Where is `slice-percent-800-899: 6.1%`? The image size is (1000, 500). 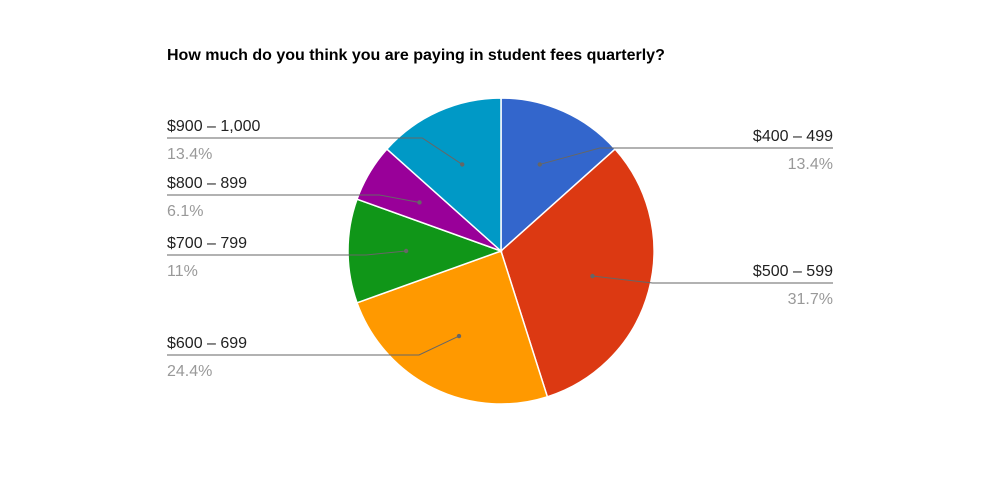 slice-percent-800-899: 6.1% is located at coordinates (185, 211).